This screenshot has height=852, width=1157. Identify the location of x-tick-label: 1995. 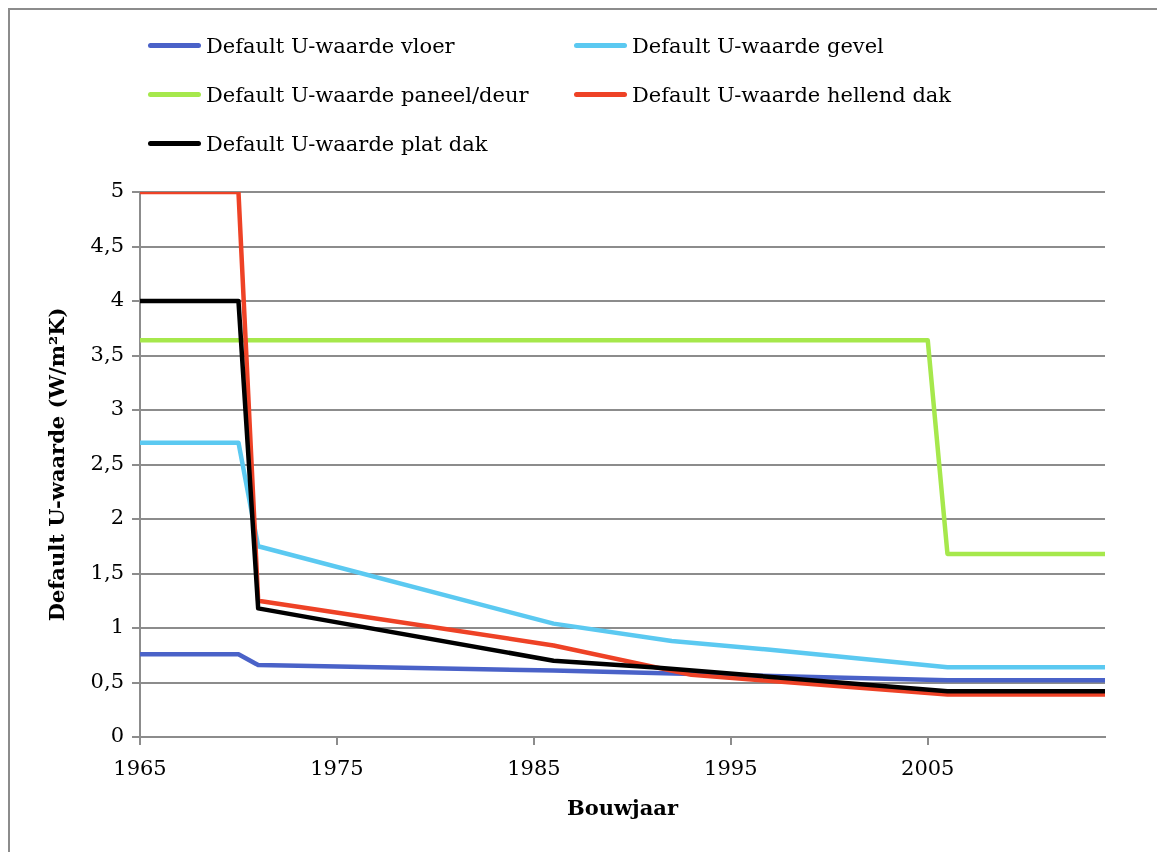
(731, 768).